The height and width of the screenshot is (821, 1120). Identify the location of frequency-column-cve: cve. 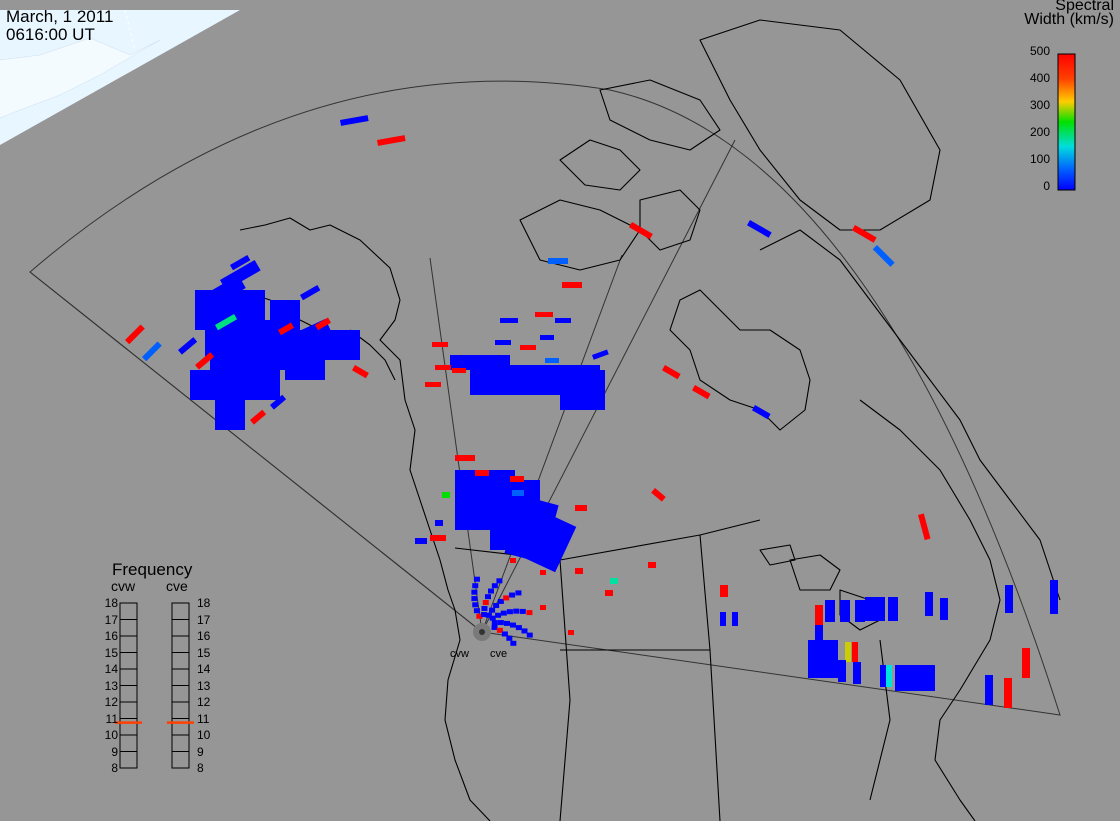
(177, 586).